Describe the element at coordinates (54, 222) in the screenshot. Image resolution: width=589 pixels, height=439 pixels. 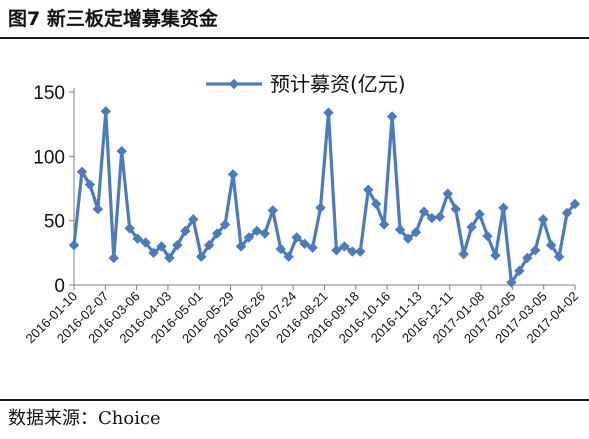
I see `y-tick-label: 50` at that location.